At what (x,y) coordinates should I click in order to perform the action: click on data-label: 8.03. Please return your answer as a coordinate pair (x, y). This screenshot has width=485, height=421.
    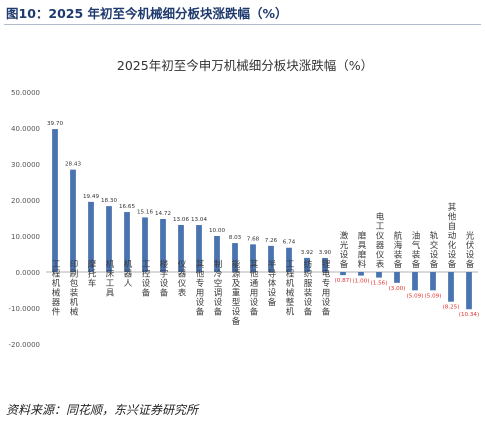
    Looking at the image, I should click on (235, 238).